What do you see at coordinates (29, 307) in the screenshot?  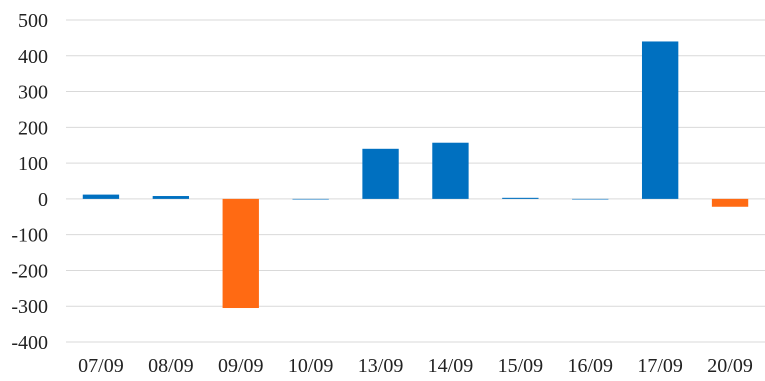 I see `y-tick-label: -300` at bounding box center [29, 307].